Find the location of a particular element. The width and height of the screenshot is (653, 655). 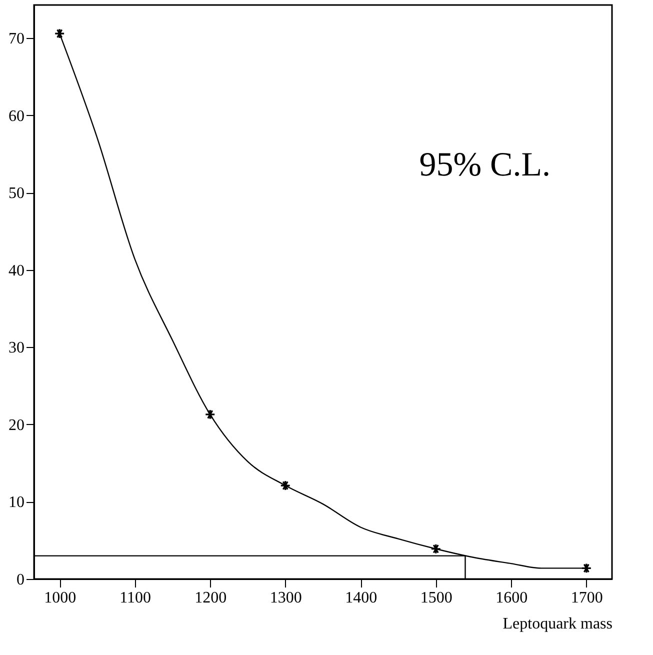

x-axis-title: Leptoquark mass is located at coordinates (557, 624).